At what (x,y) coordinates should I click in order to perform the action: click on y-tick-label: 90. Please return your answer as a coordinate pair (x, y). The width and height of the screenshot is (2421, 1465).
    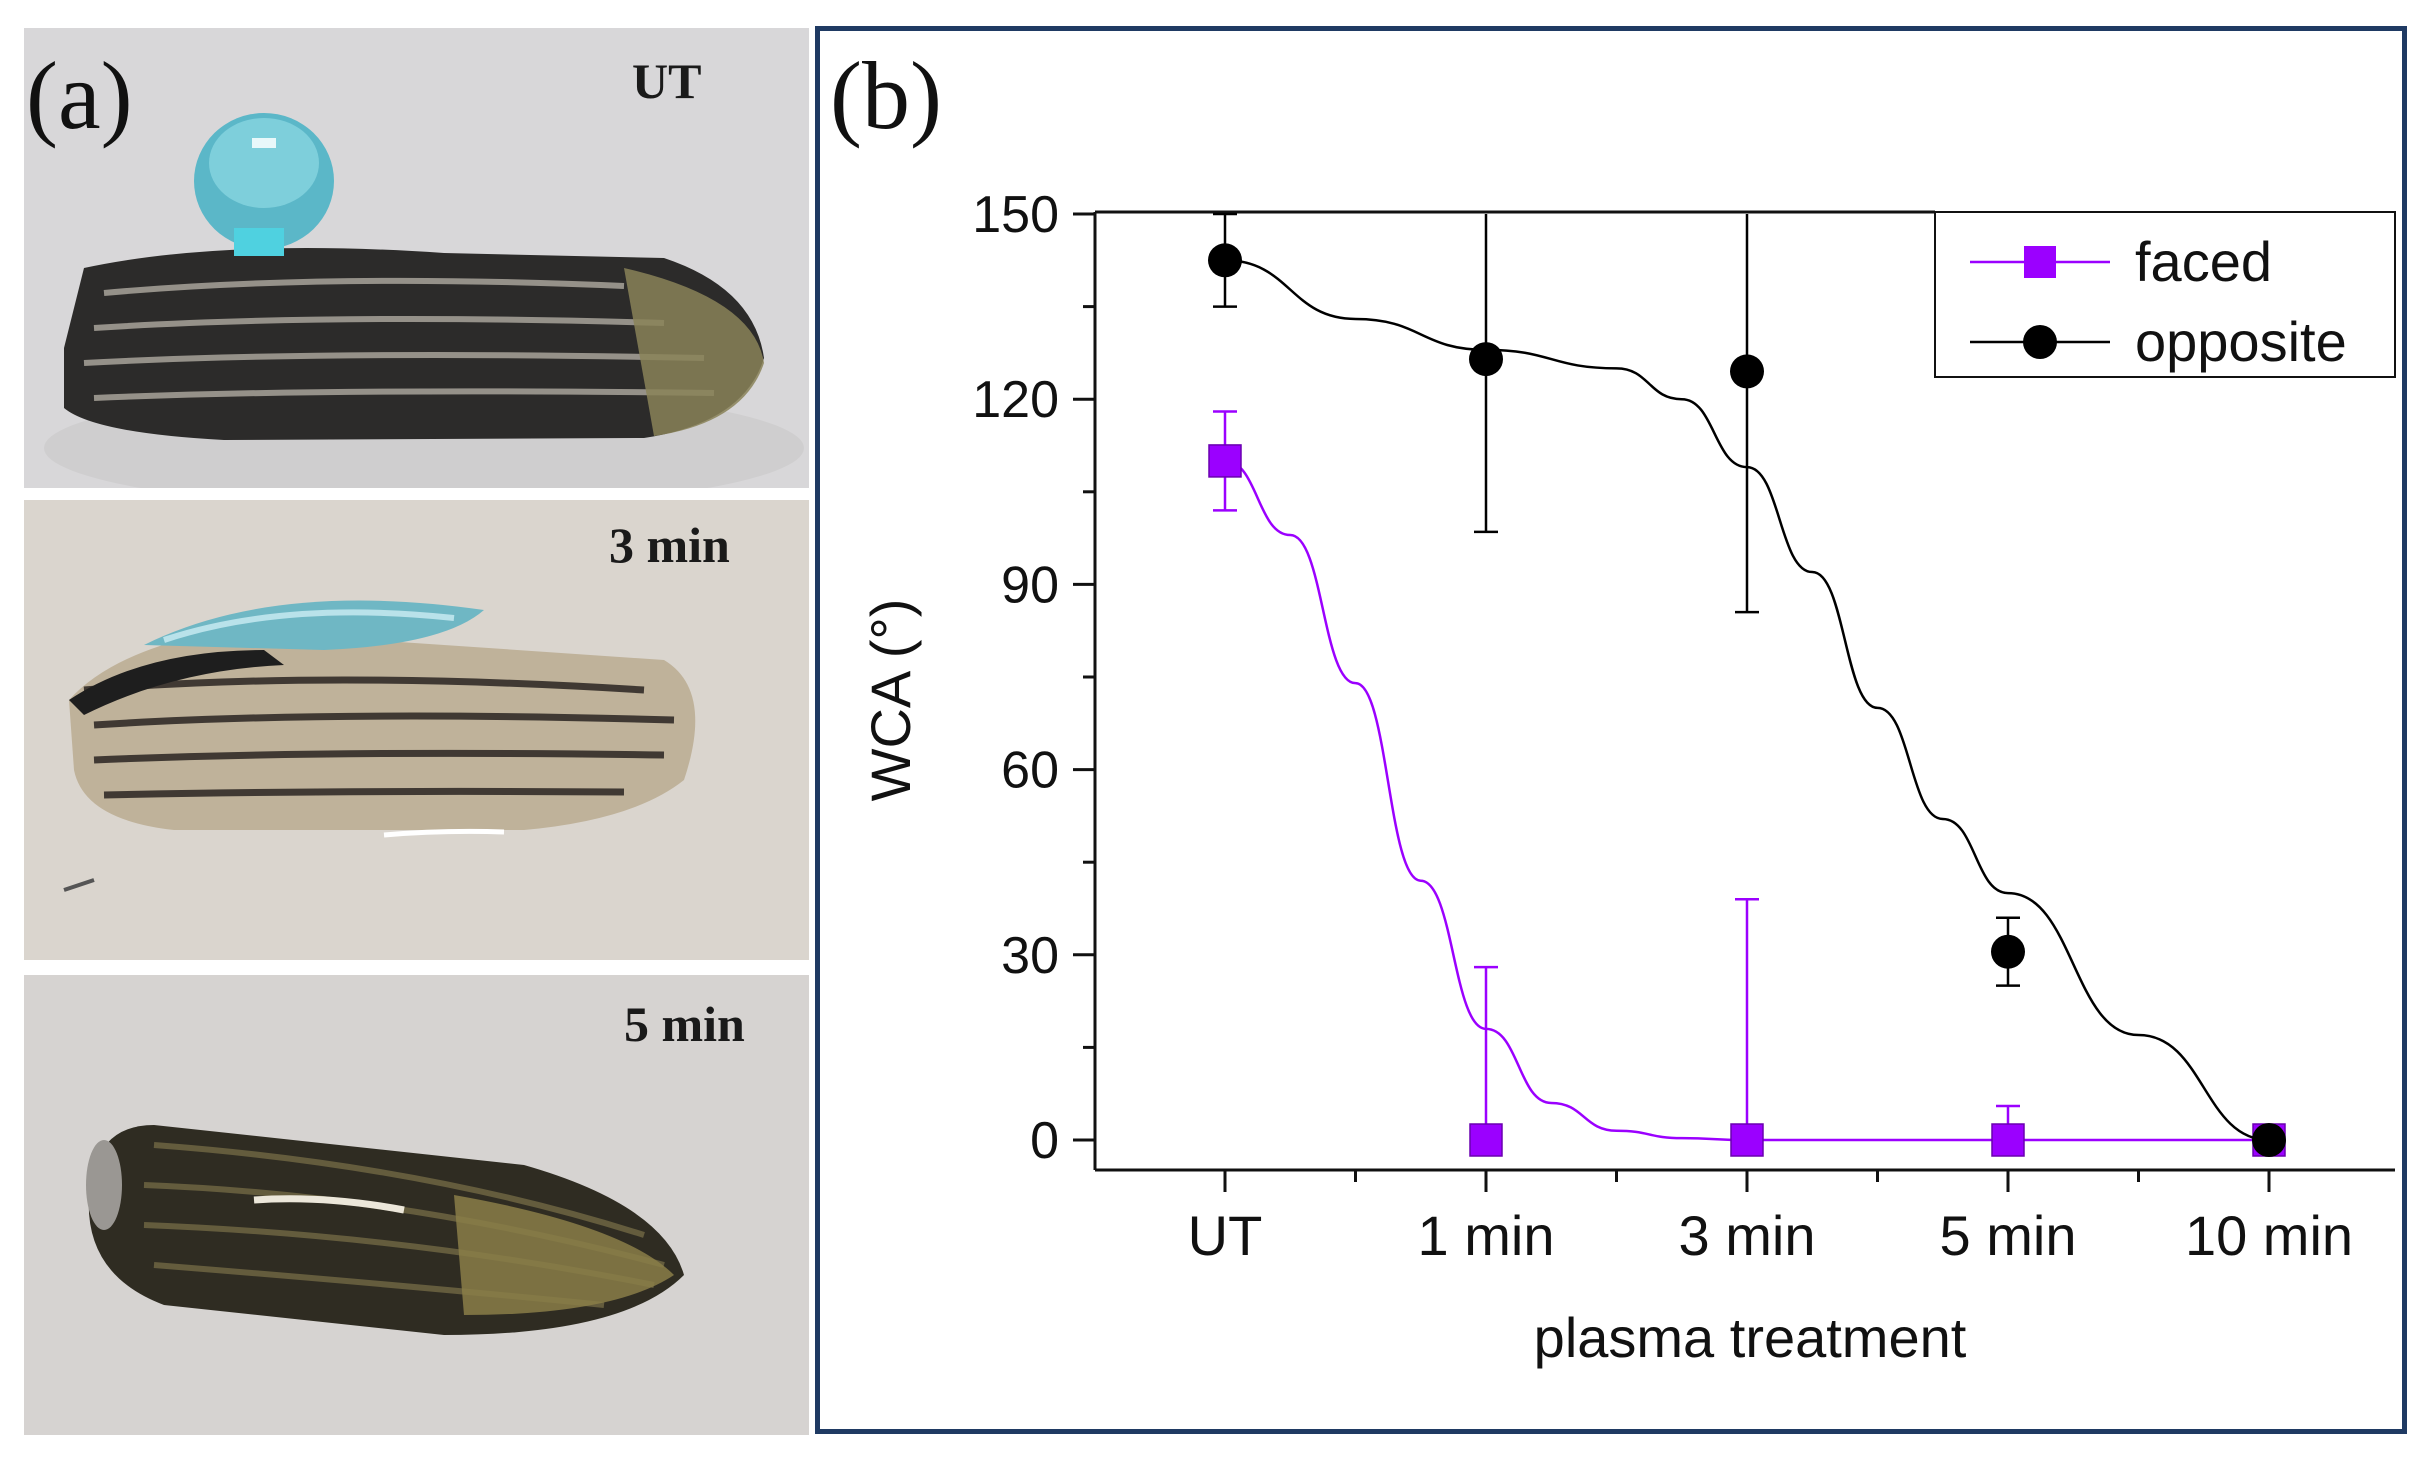
    Looking at the image, I should click on (1030, 585).